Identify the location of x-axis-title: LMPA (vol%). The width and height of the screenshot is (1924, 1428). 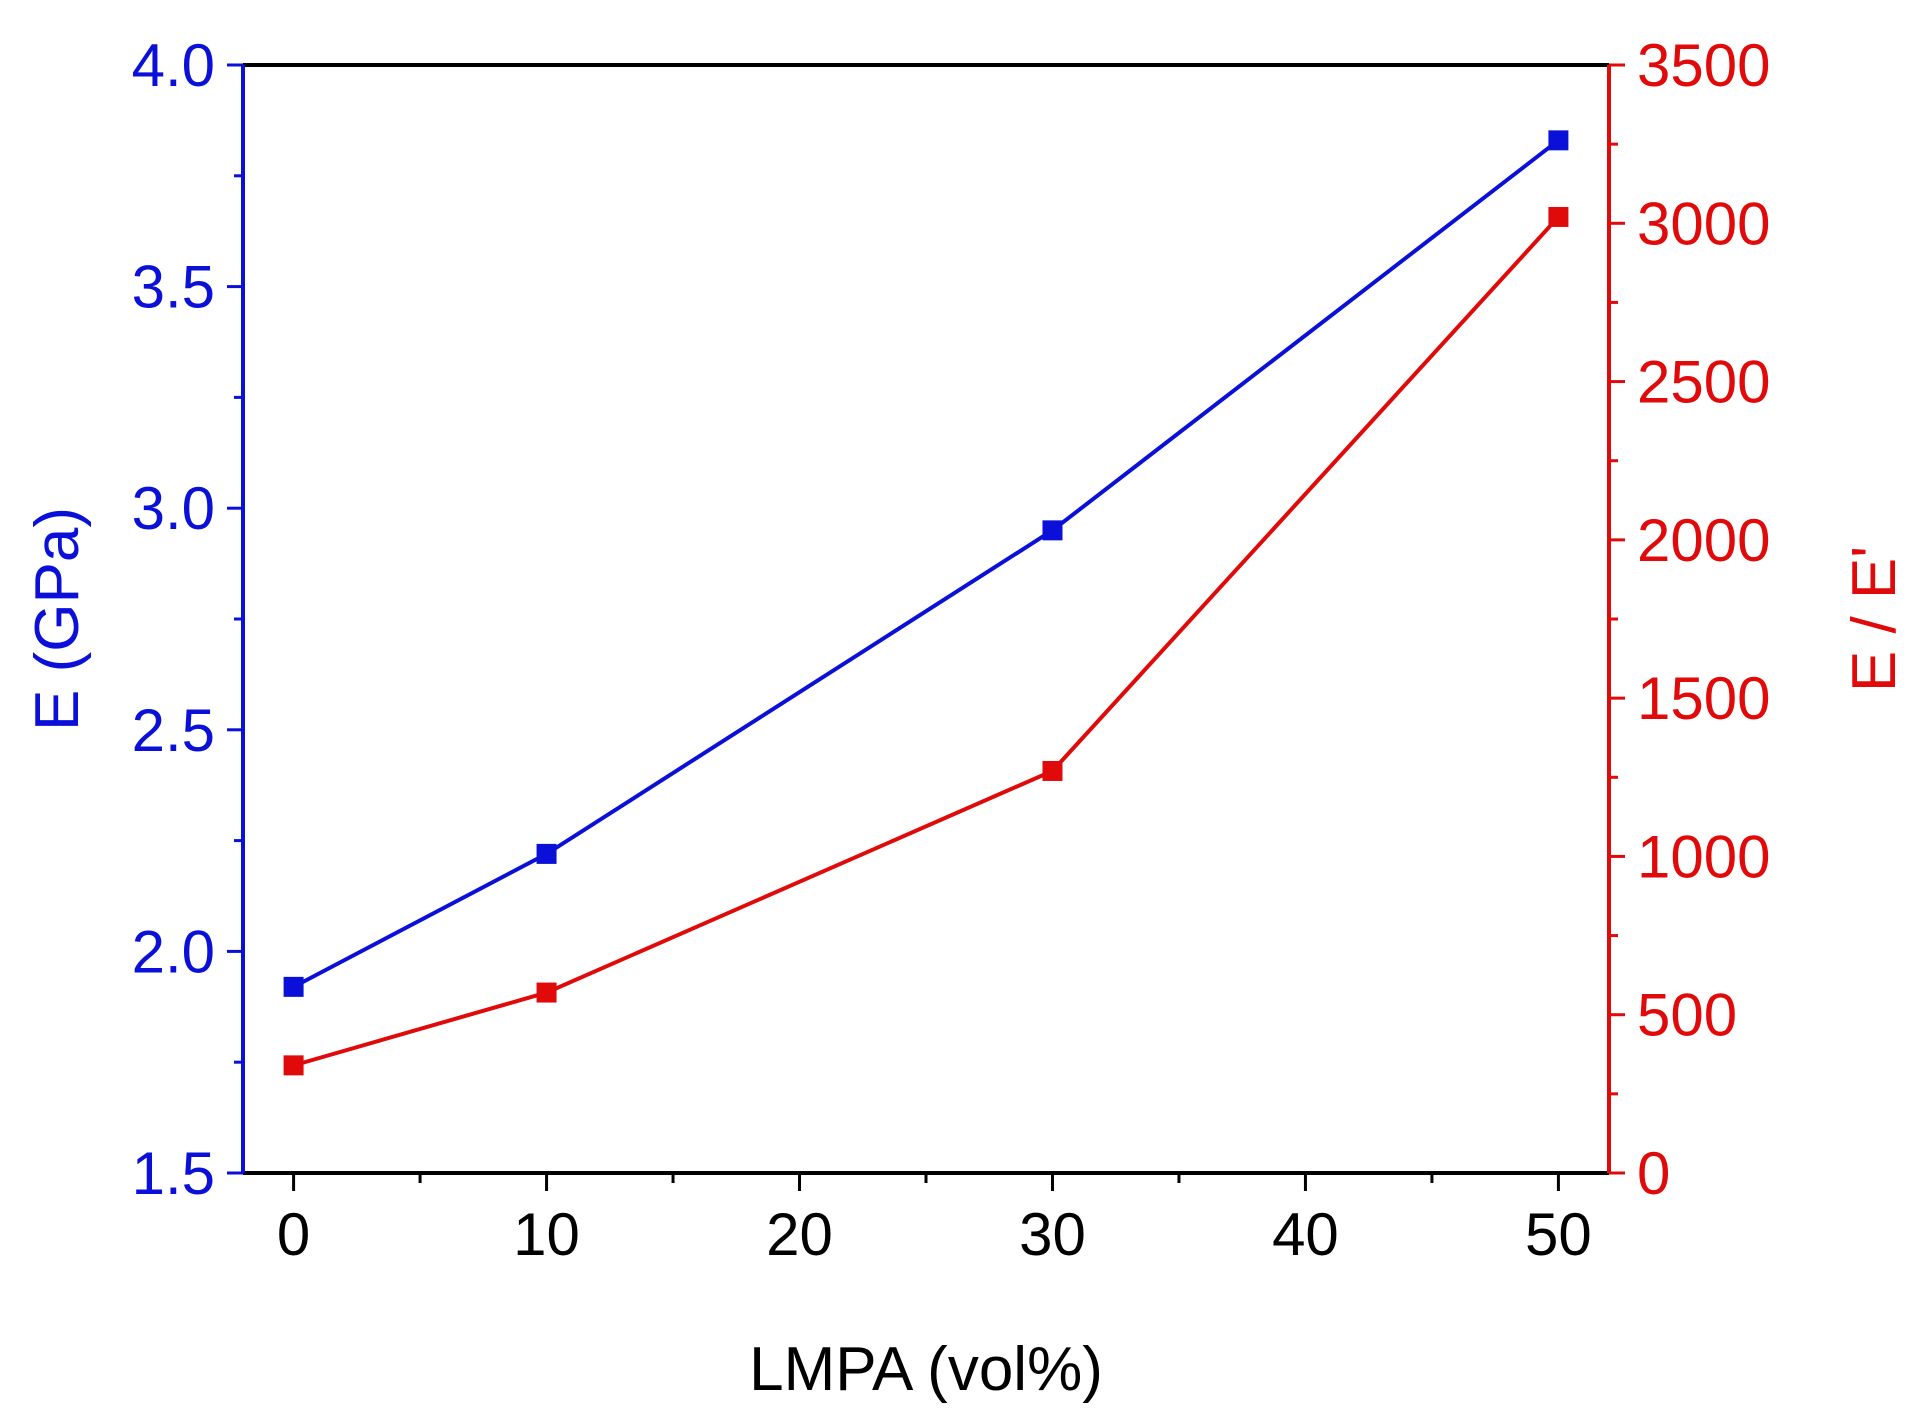
(926, 1369).